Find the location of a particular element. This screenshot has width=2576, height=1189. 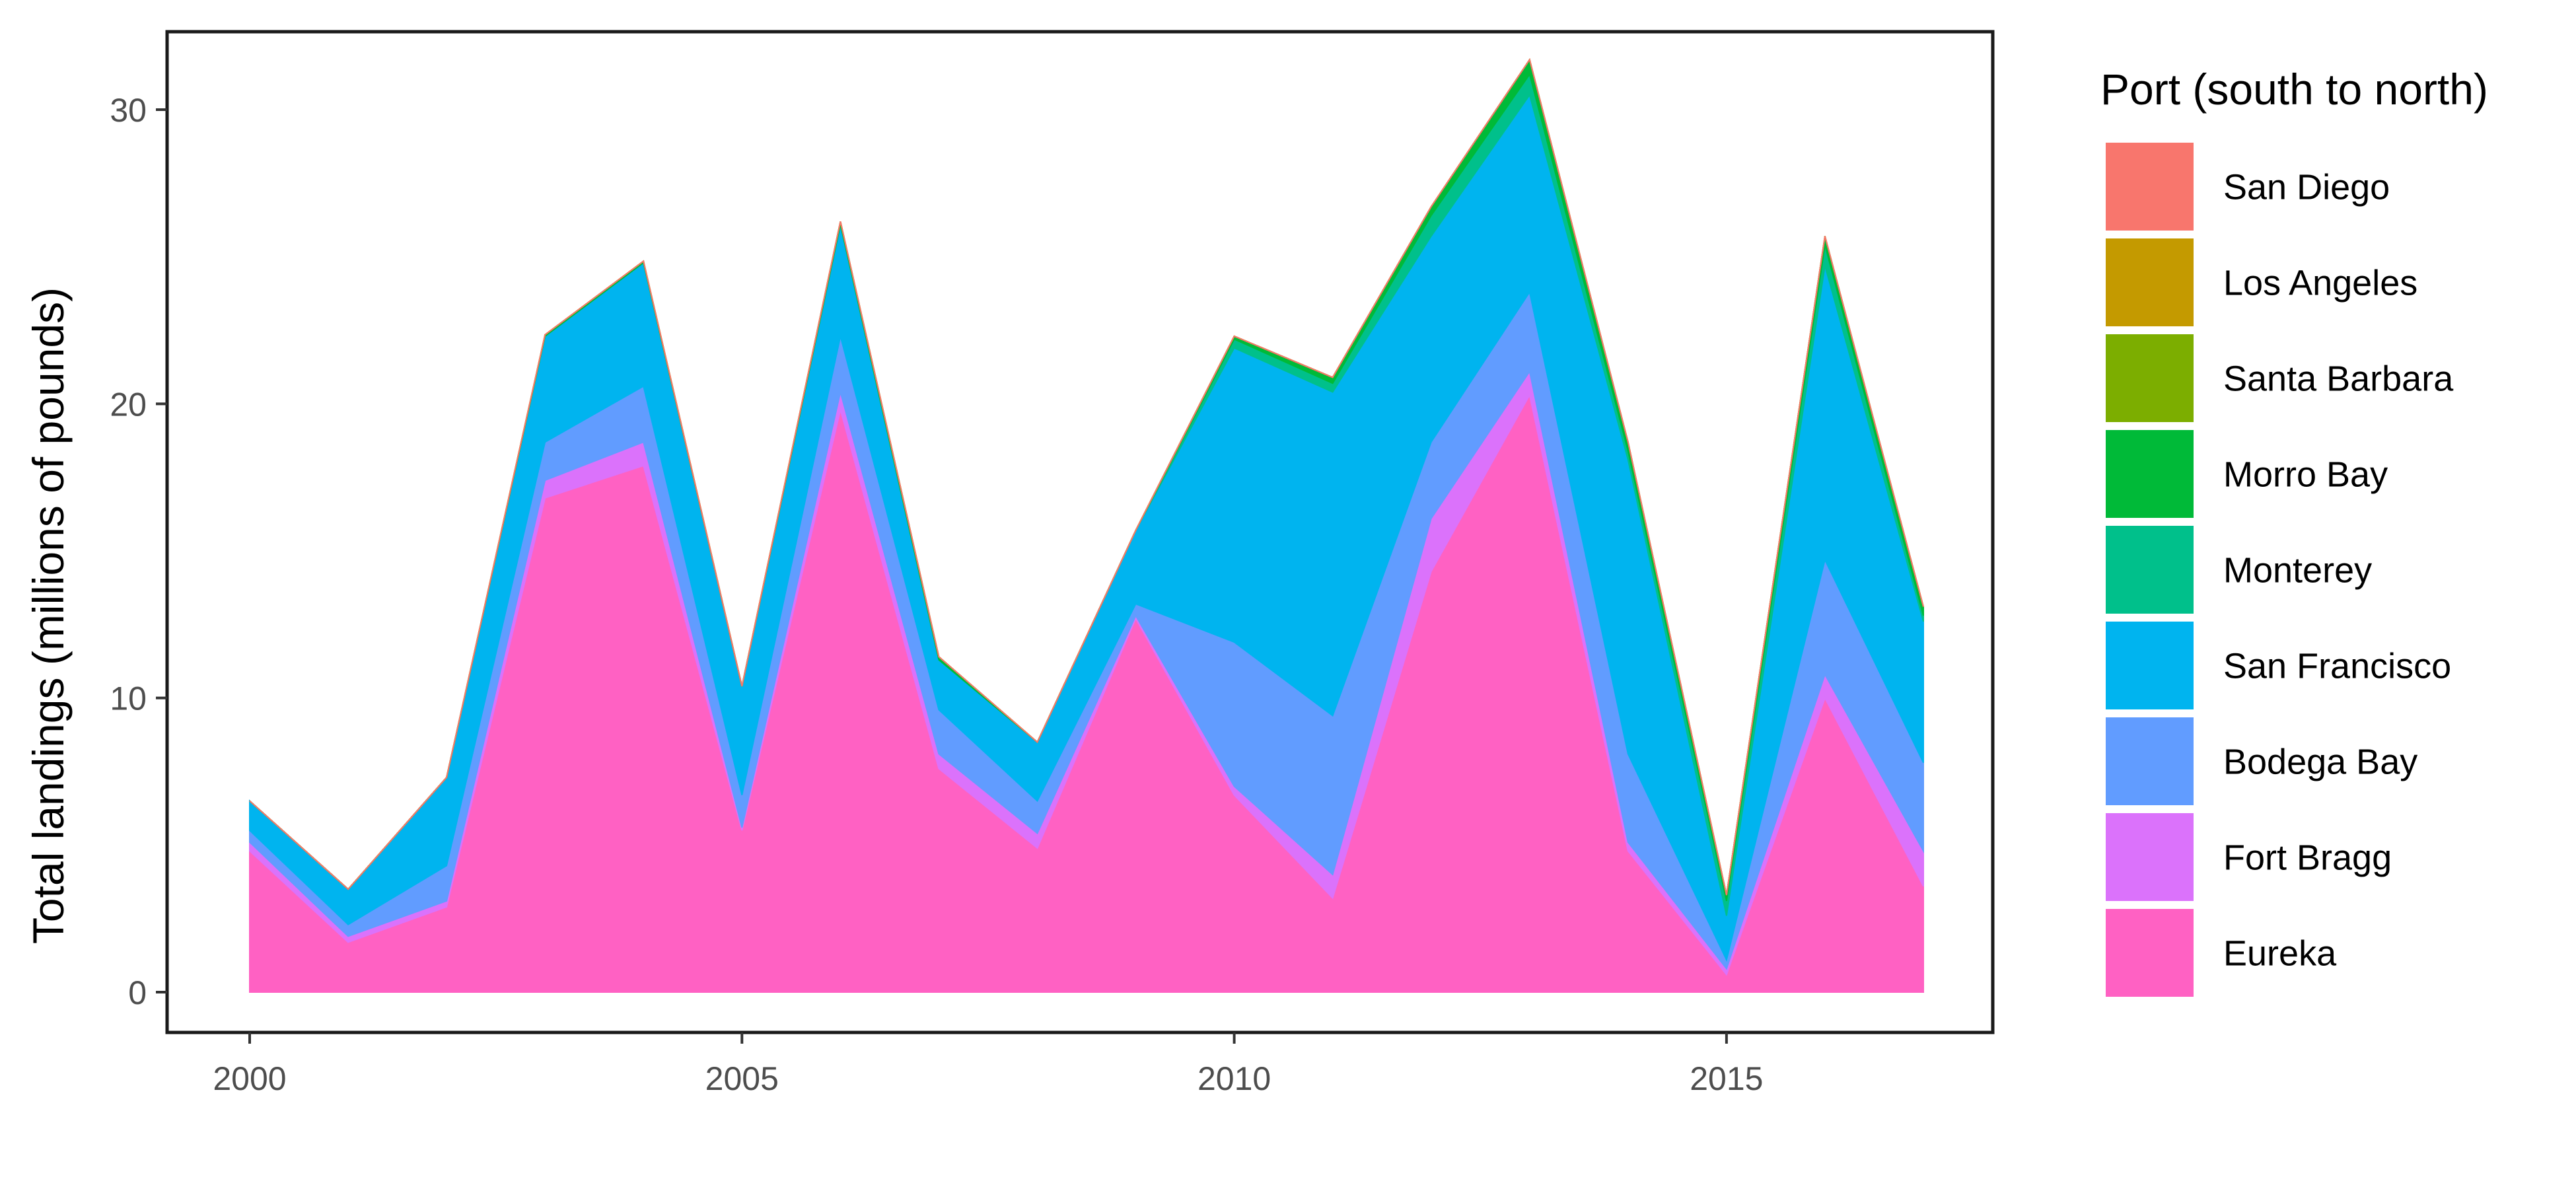

x-tick-label: 2000 is located at coordinates (250, 1078).